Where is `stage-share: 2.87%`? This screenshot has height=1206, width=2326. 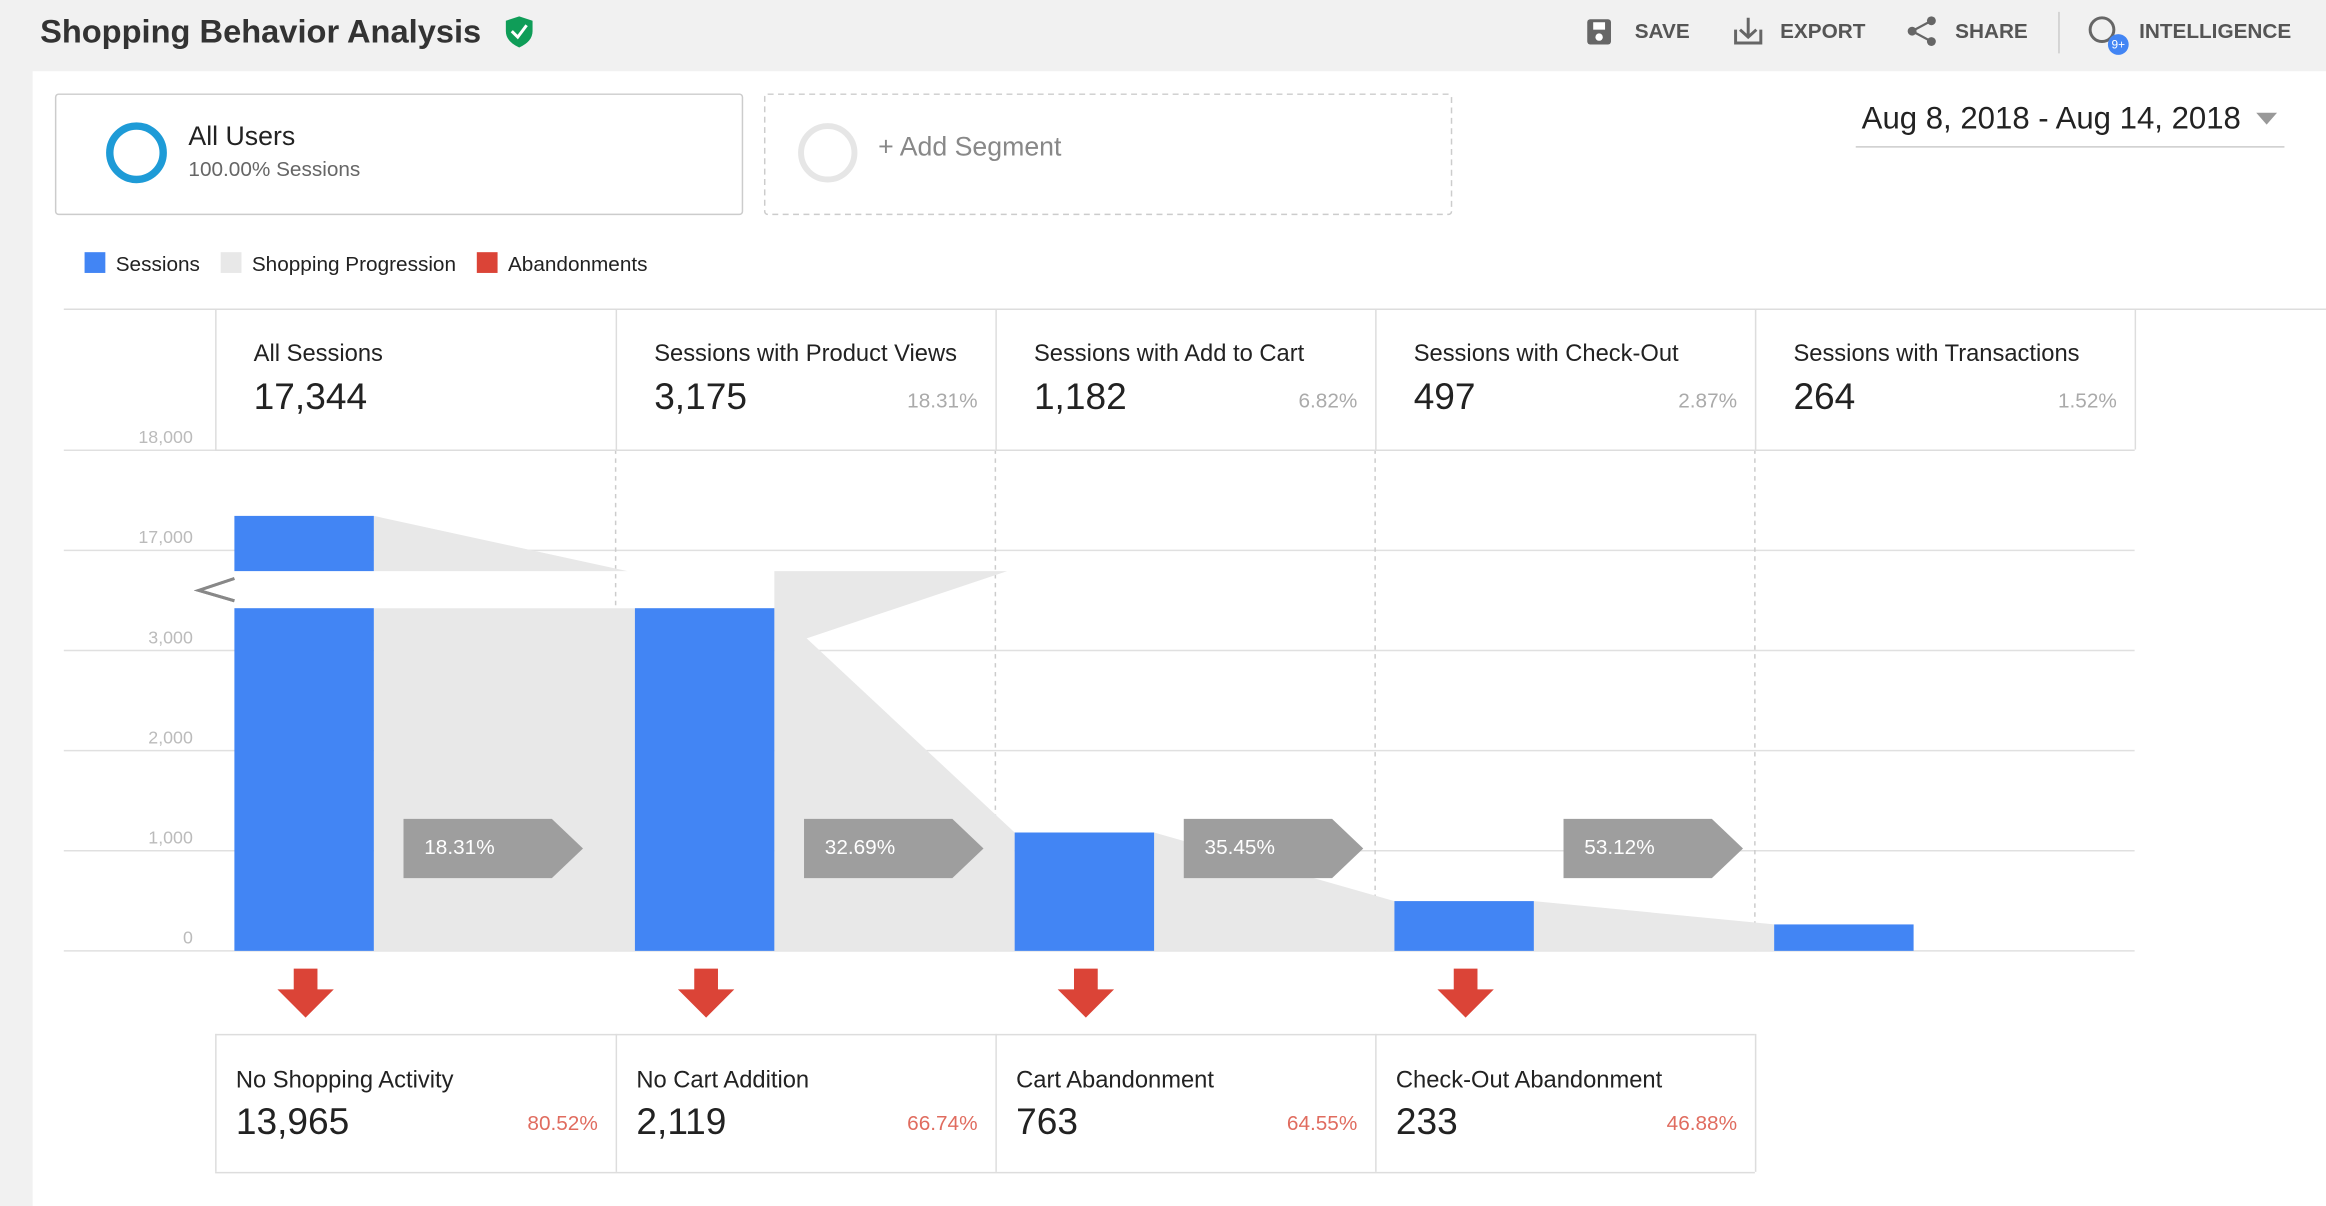 stage-share: 2.87% is located at coordinates (1707, 400).